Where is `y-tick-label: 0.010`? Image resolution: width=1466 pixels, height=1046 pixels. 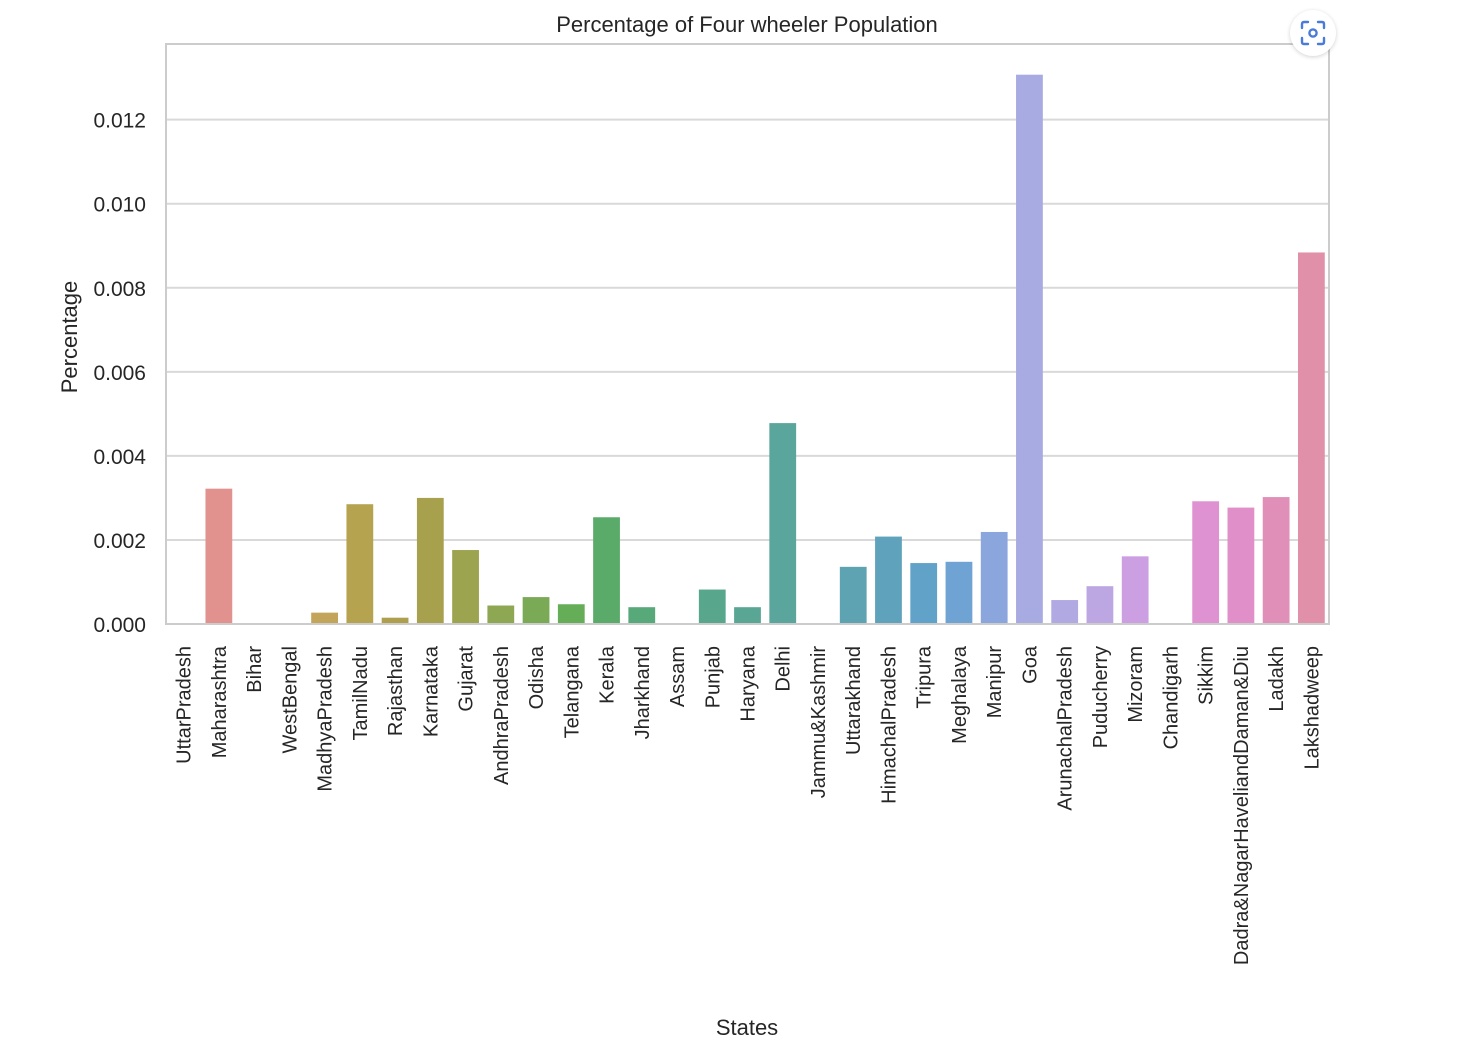 y-tick-label: 0.010 is located at coordinates (119, 205).